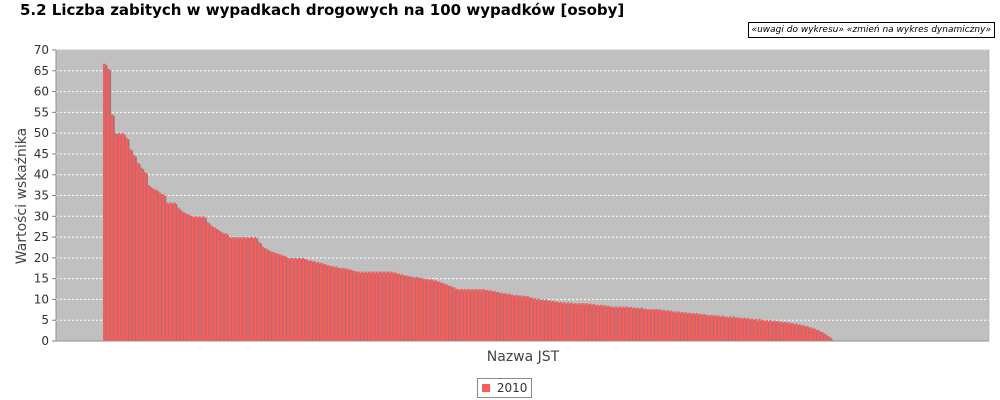 This screenshot has height=400, width=1000. What do you see at coordinates (523, 357) in the screenshot?
I see `x-axis-label: Nazwa JST` at bounding box center [523, 357].